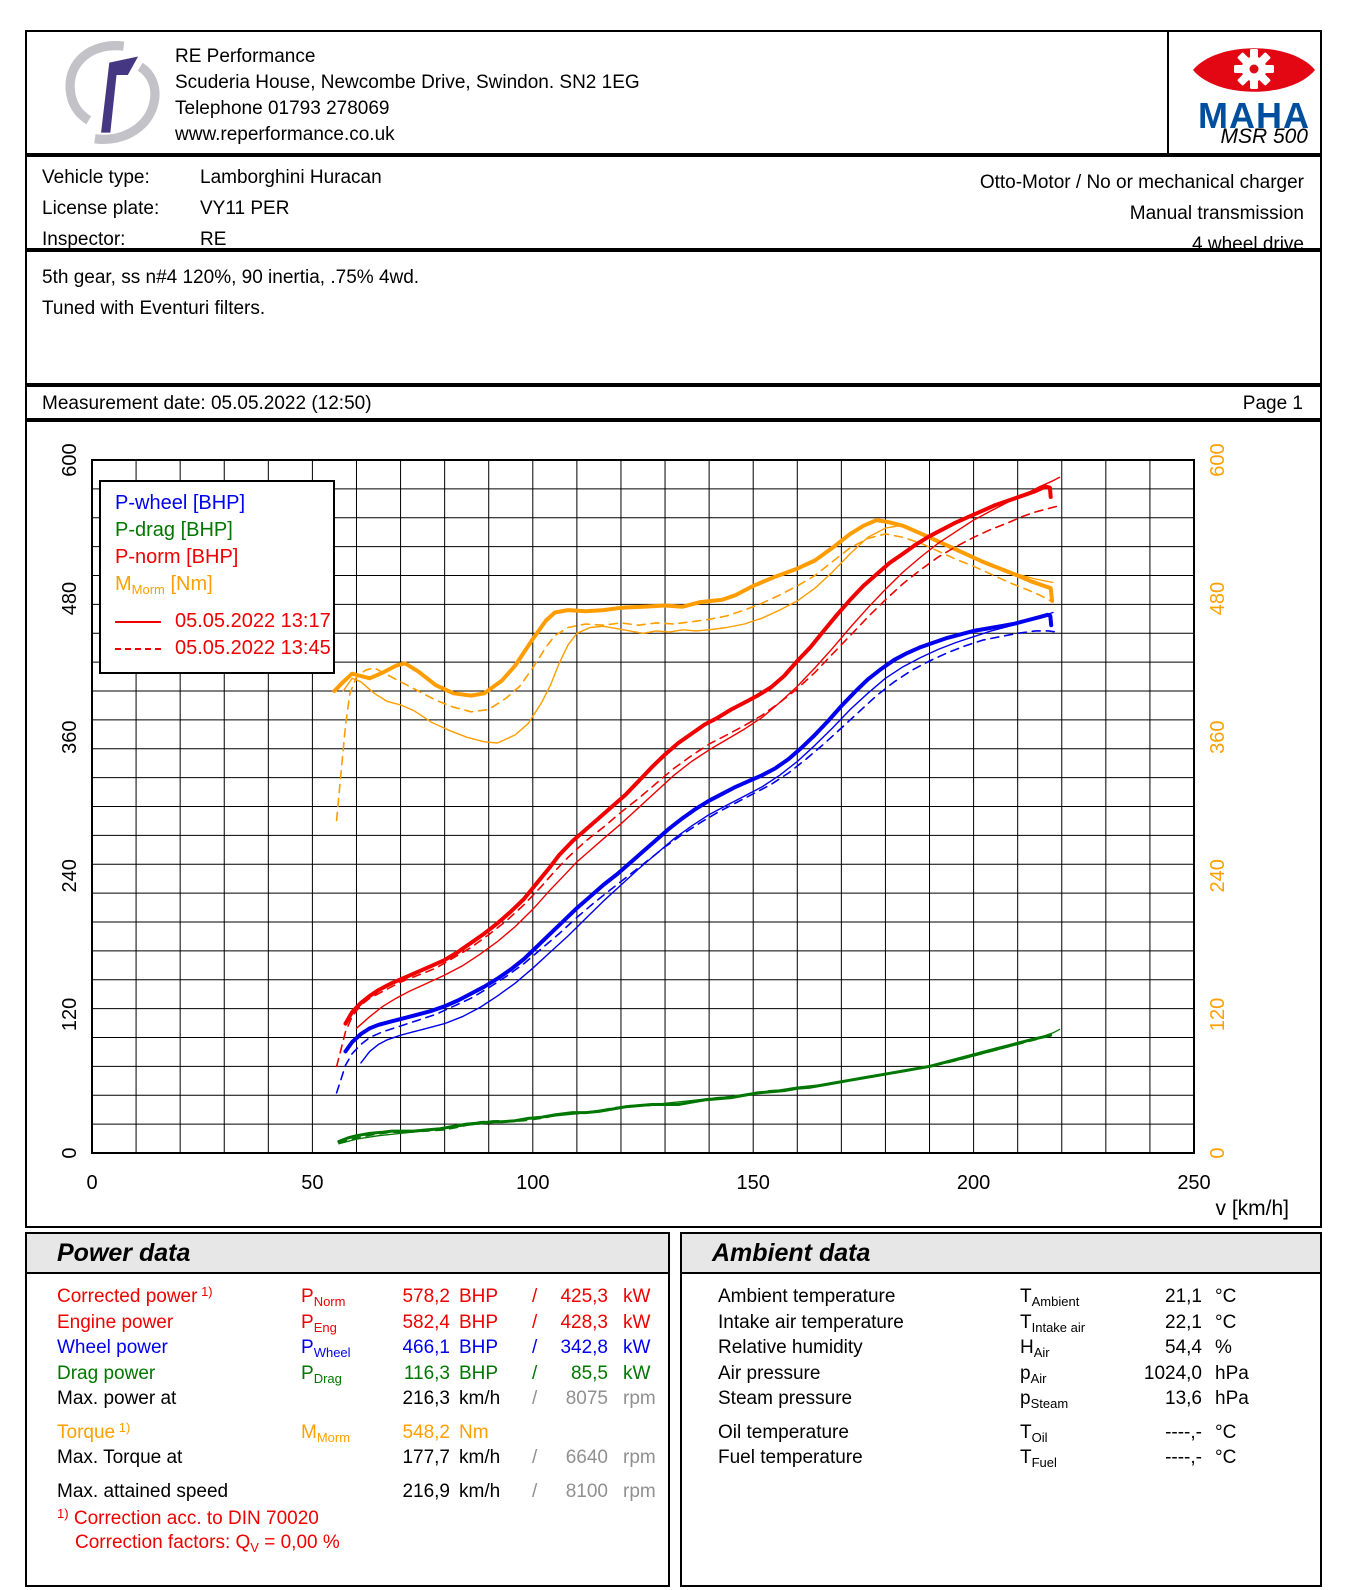 This screenshot has width=1347, height=1590. I want to click on x-tick-label: 0, so click(91, 1183).